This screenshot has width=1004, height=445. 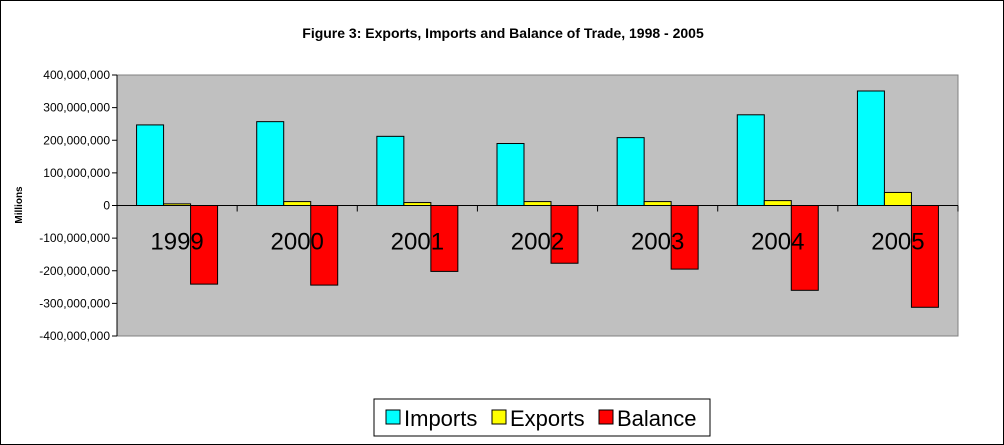 I want to click on bar-exports-2005, so click(x=897, y=198).